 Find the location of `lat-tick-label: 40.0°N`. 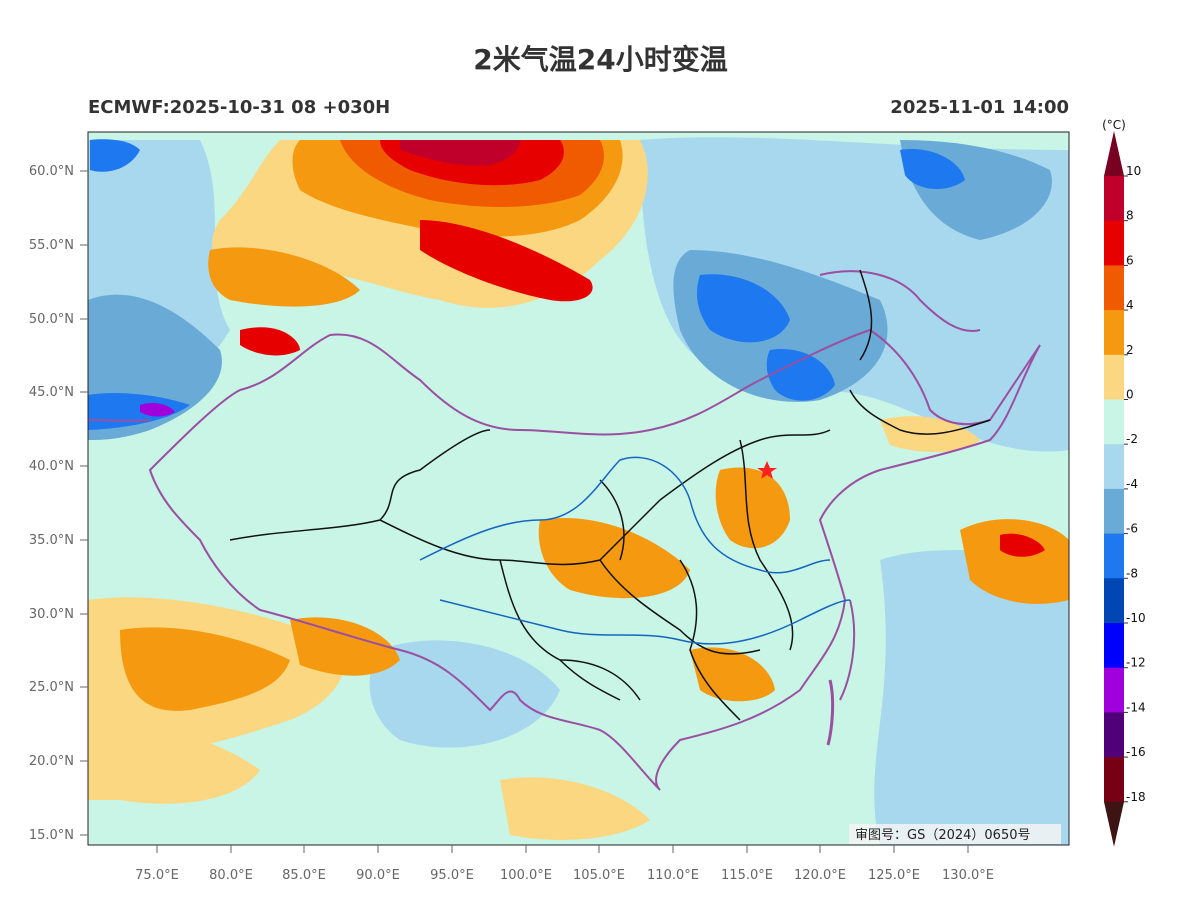

lat-tick-label: 40.0°N is located at coordinates (51, 466).